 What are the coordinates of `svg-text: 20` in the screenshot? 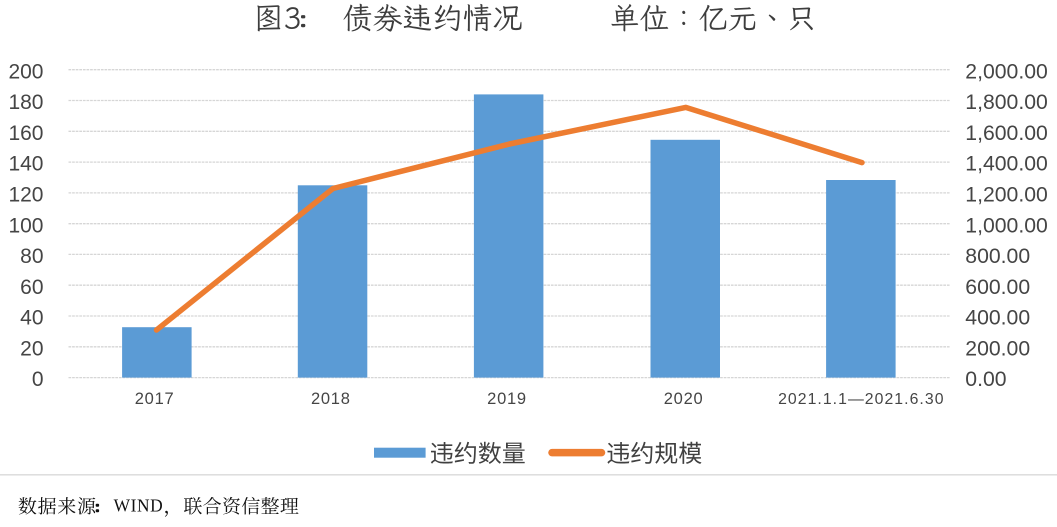 It's located at (31, 348).